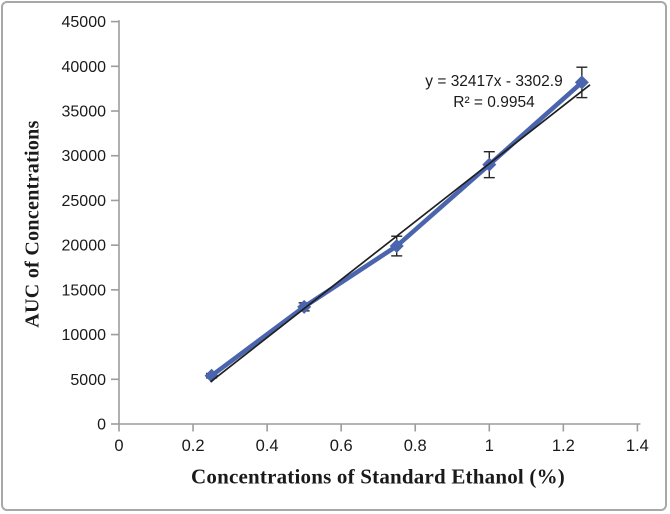 This screenshot has width=670, height=514. What do you see at coordinates (84, 246) in the screenshot?
I see `y-axis-tick-label: 20000` at bounding box center [84, 246].